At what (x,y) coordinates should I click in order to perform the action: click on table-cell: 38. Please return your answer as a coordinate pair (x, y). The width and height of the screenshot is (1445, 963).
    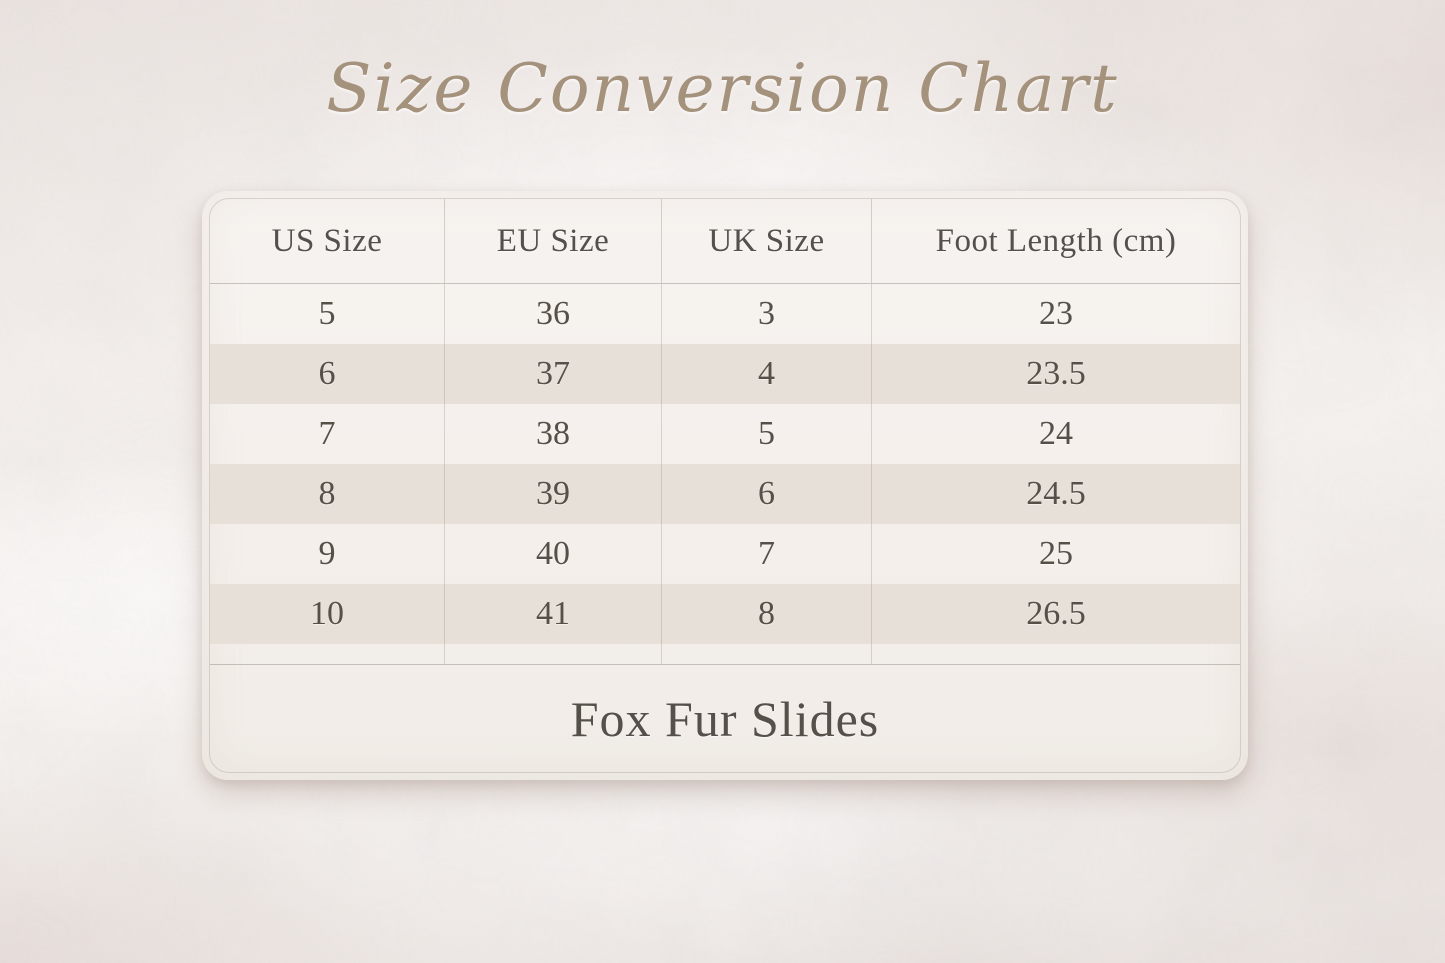
    Looking at the image, I should click on (553, 434).